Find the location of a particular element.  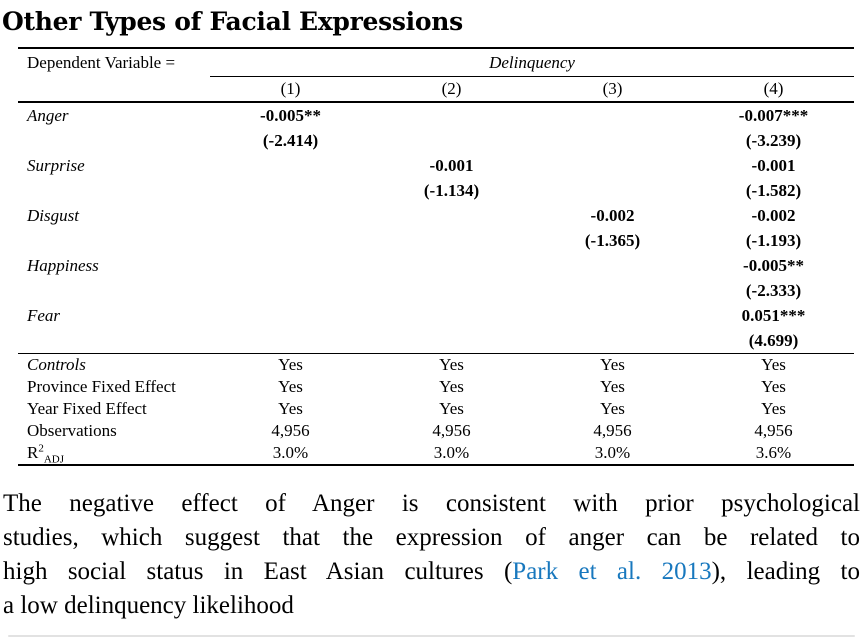

table-row-fear-tstat: (4.699) is located at coordinates (436, 341).